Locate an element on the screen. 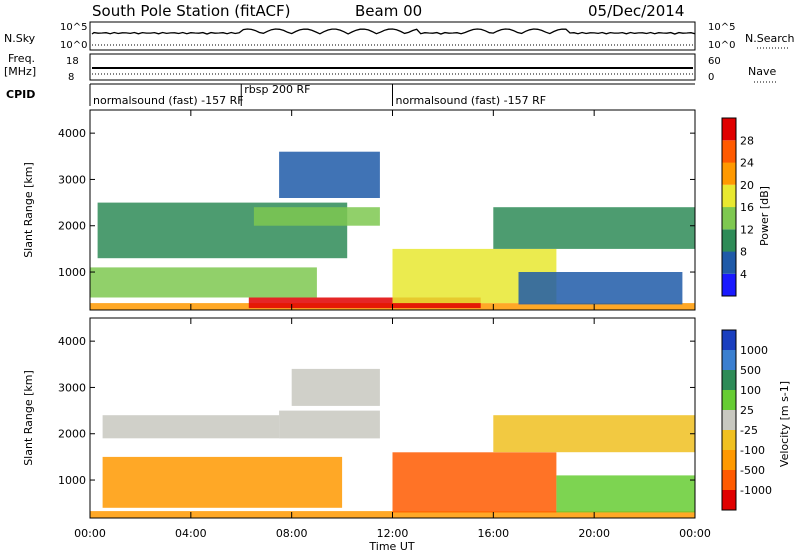 Image resolution: width=800 pixels, height=554 pixels. power-colorbar-label: Power [dB] is located at coordinates (764, 216).